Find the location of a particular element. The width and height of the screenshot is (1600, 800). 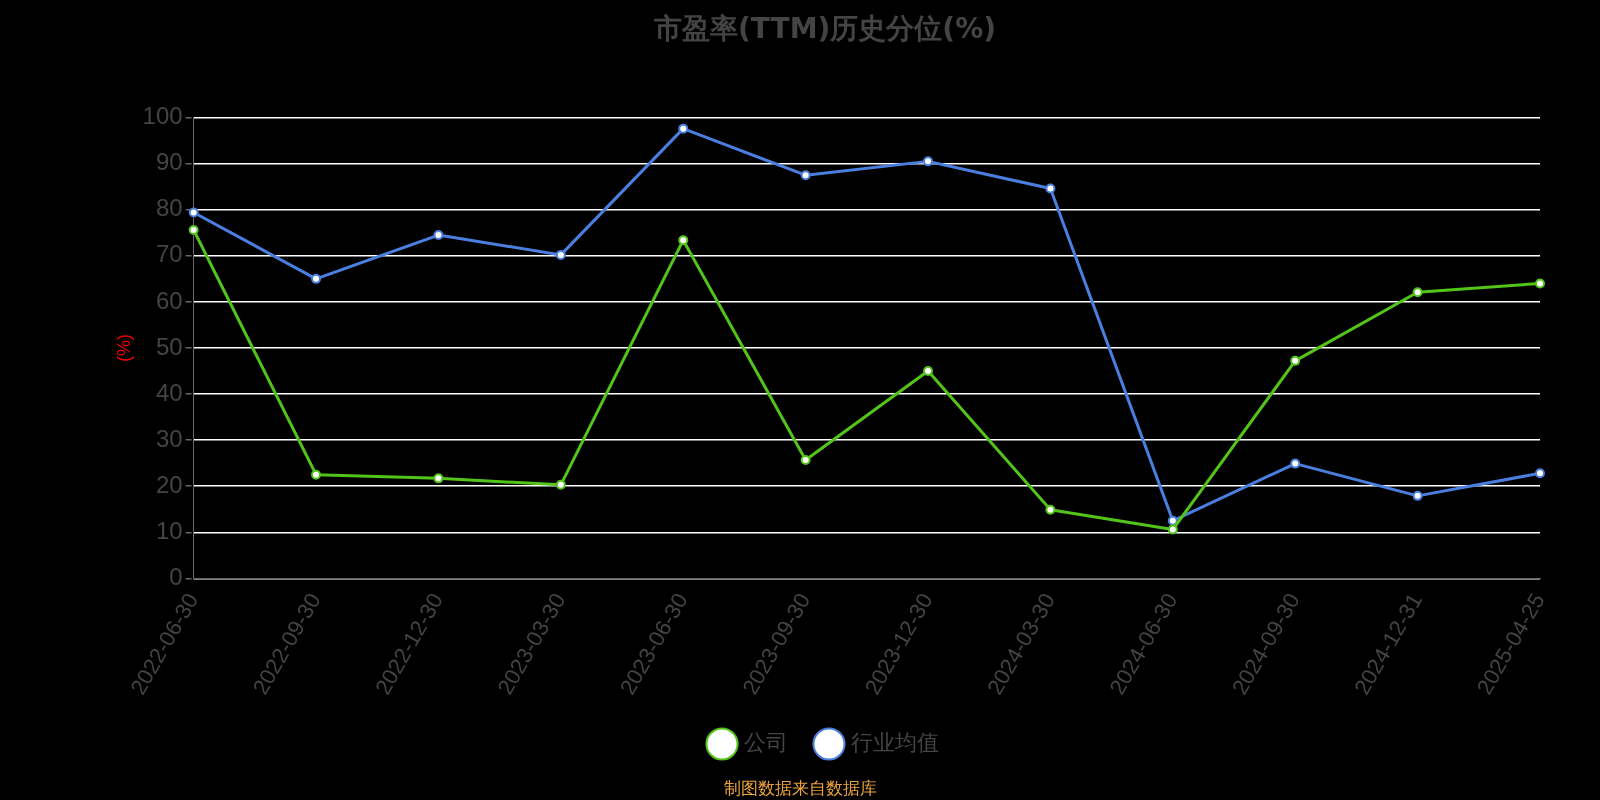

y-tick-label: 70 is located at coordinates (169, 254).